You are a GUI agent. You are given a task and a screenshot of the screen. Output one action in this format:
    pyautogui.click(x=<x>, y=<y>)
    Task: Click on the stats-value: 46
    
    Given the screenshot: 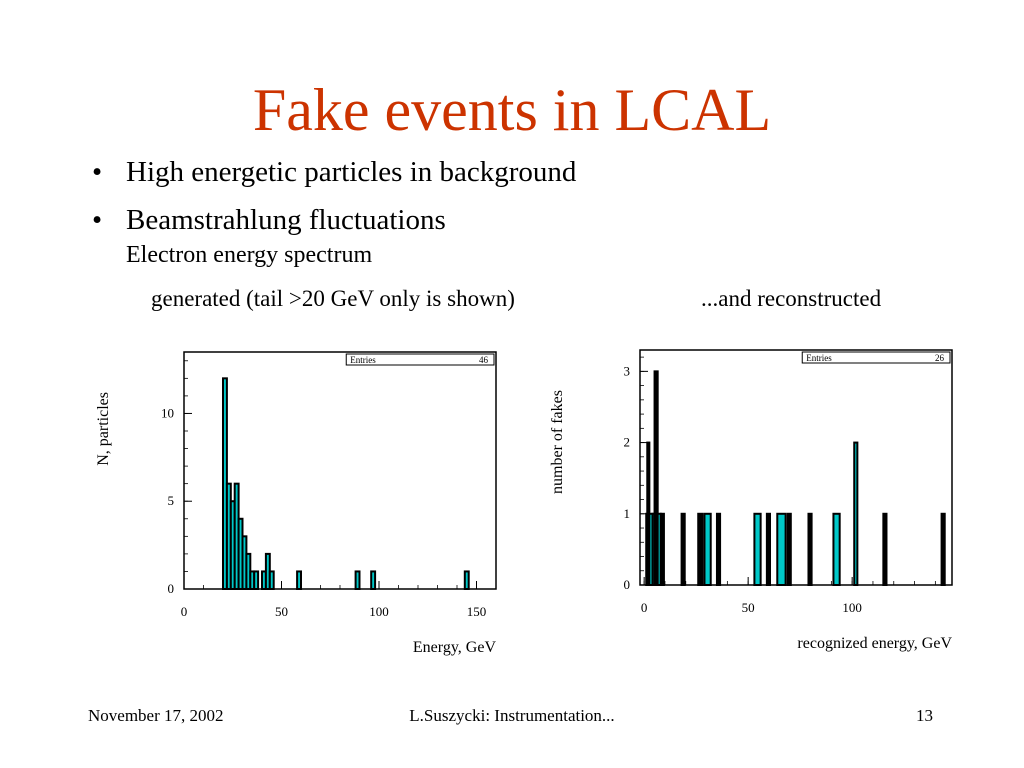 What is the action you would take?
    pyautogui.click(x=484, y=360)
    